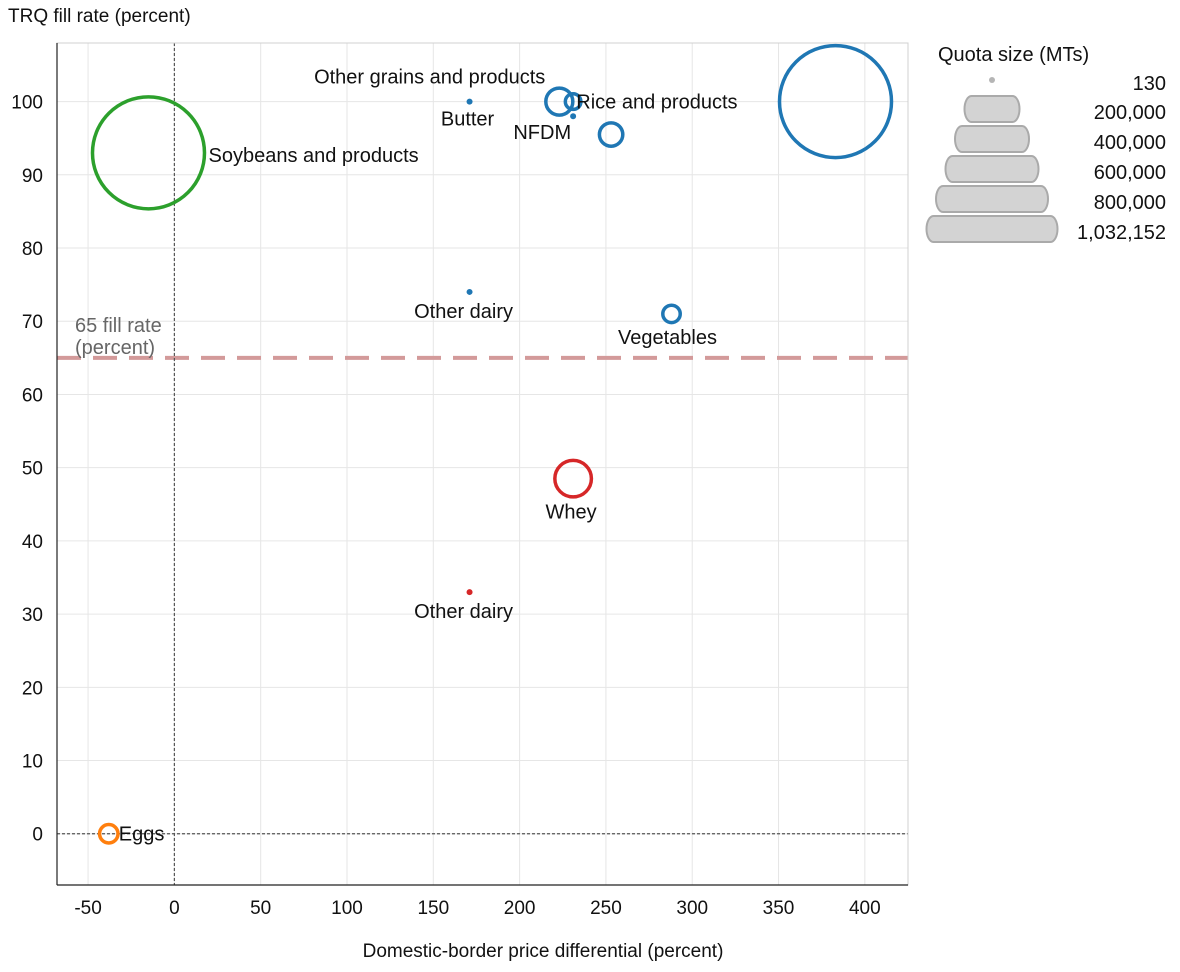 The image size is (1180, 972). What do you see at coordinates (347, 908) in the screenshot?
I see `x-tick-label: 100` at bounding box center [347, 908].